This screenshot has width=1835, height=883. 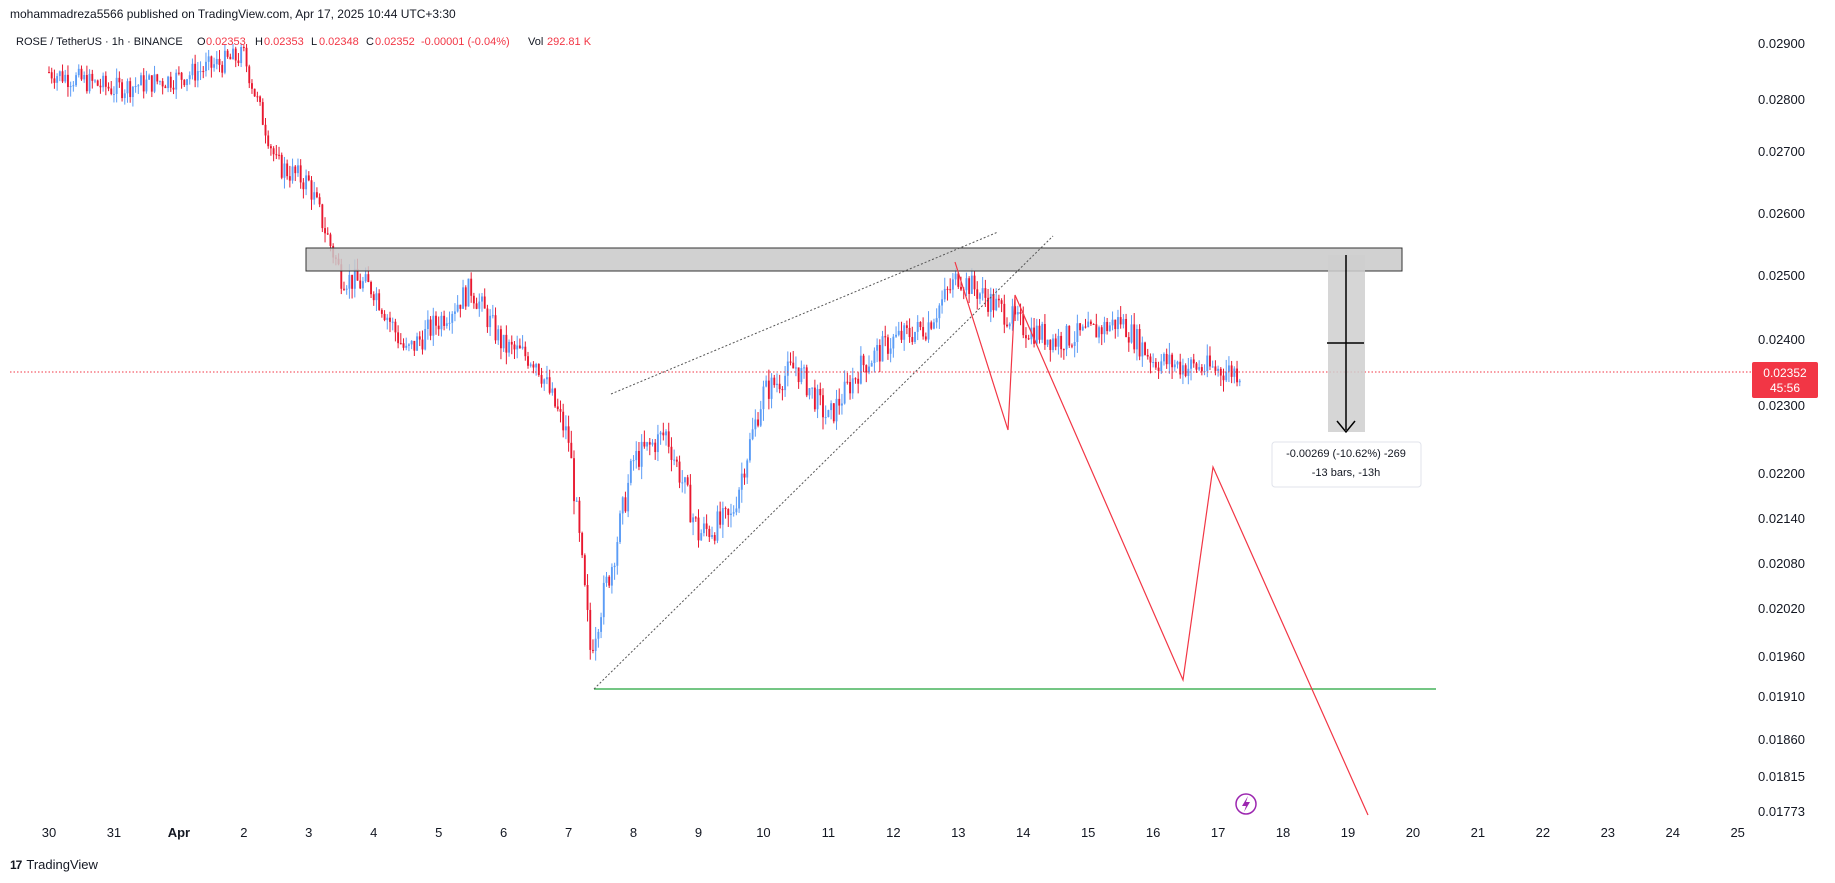 What do you see at coordinates (698, 832) in the screenshot?
I see `x-tick-label: 9` at bounding box center [698, 832].